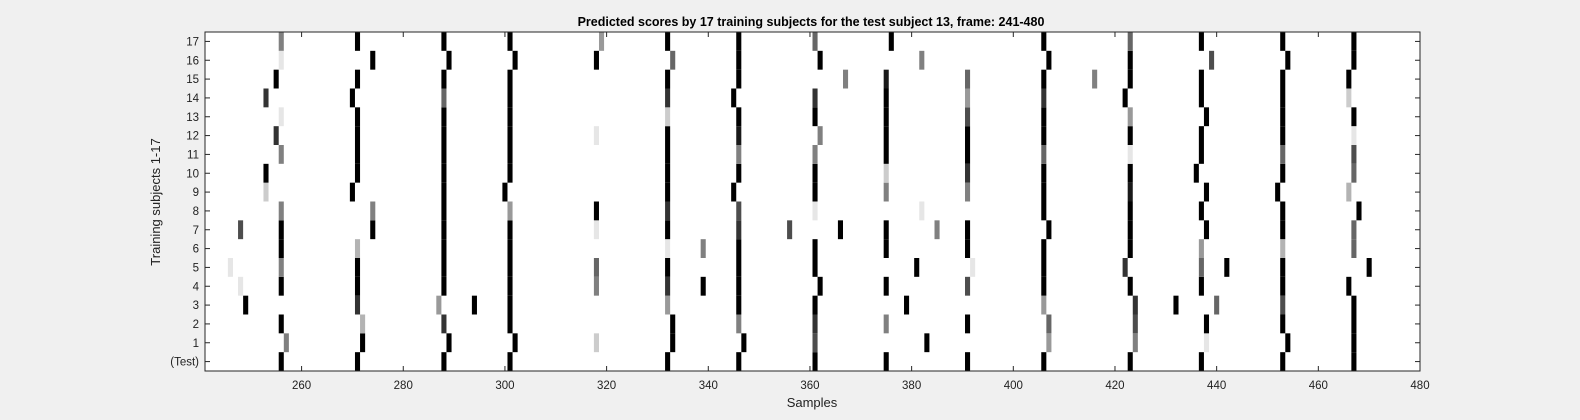 Image resolution: width=1580 pixels, height=420 pixels. Describe the element at coordinates (196, 344) in the screenshot. I see `y-tick-label: 1` at that location.